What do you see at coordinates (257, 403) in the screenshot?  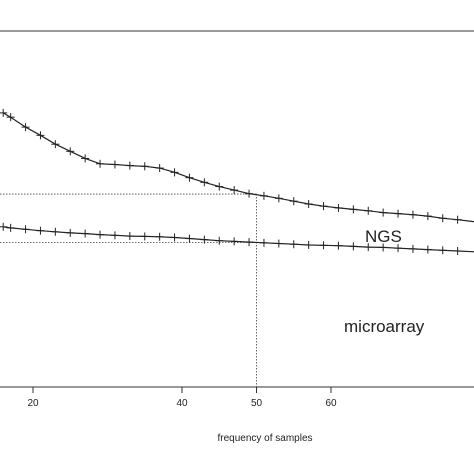 I see `x-tick-label-50: 50` at bounding box center [257, 403].